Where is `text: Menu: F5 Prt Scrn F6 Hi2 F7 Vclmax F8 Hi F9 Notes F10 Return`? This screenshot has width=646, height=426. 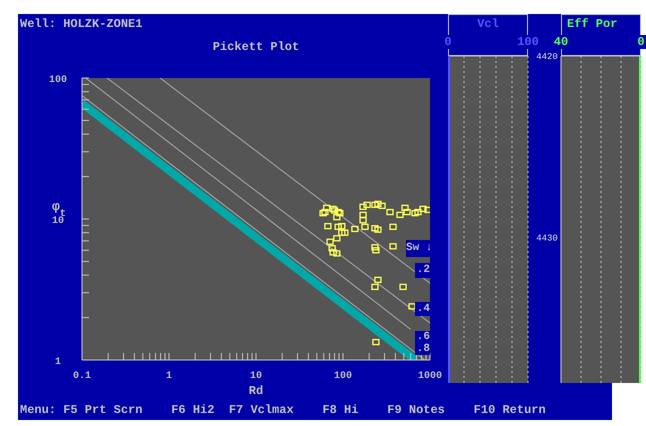 text: Menu: F5 Prt Scrn F6 Hi2 F7 Vclmax F8 Hi F9 Notes F10 Return is located at coordinates (283, 410).